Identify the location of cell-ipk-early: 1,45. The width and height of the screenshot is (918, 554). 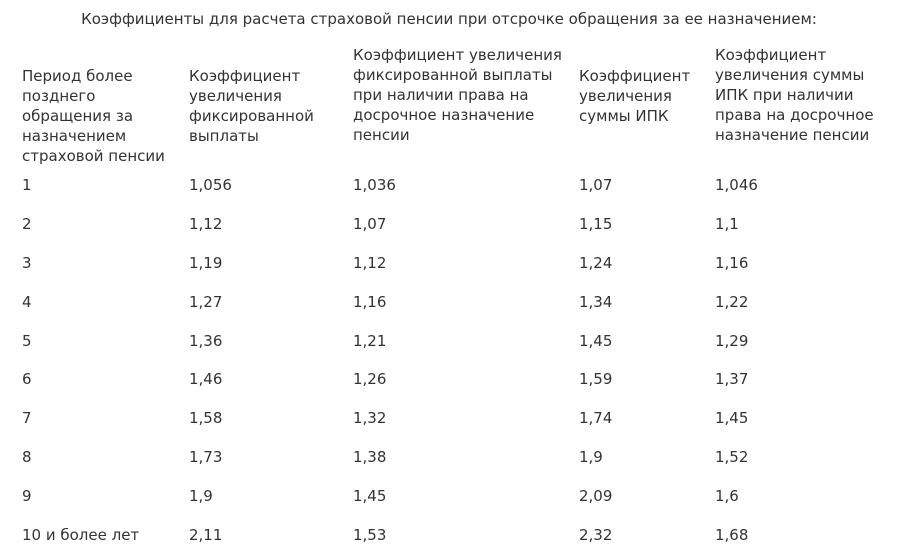
(732, 418).